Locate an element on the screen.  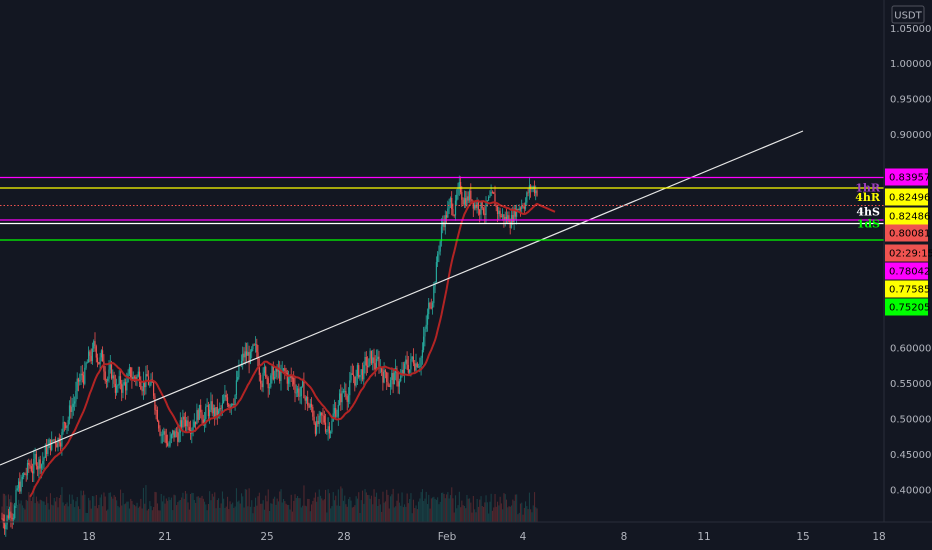
currency-box is located at coordinates (908, 14).